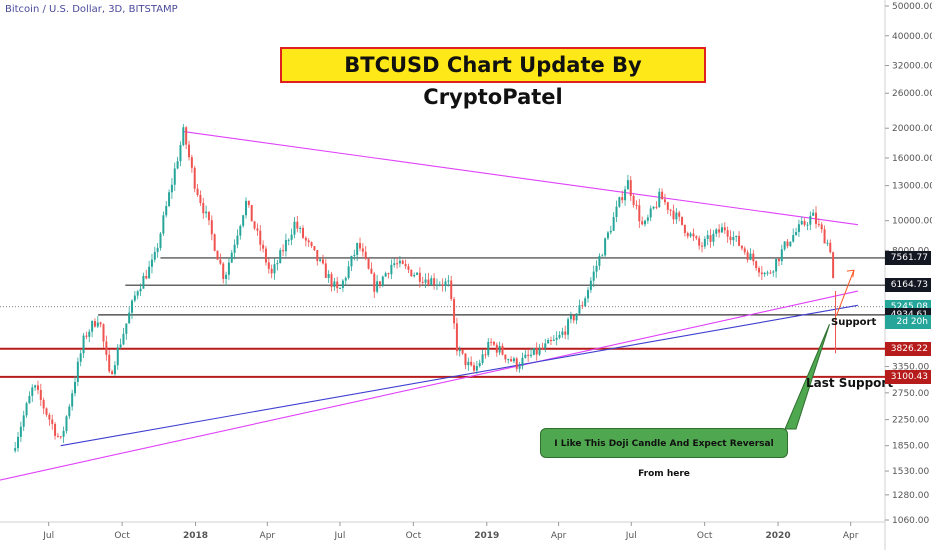  Describe the element at coordinates (912, 187) in the screenshot. I see `y-tick-label: 13000.00` at that location.